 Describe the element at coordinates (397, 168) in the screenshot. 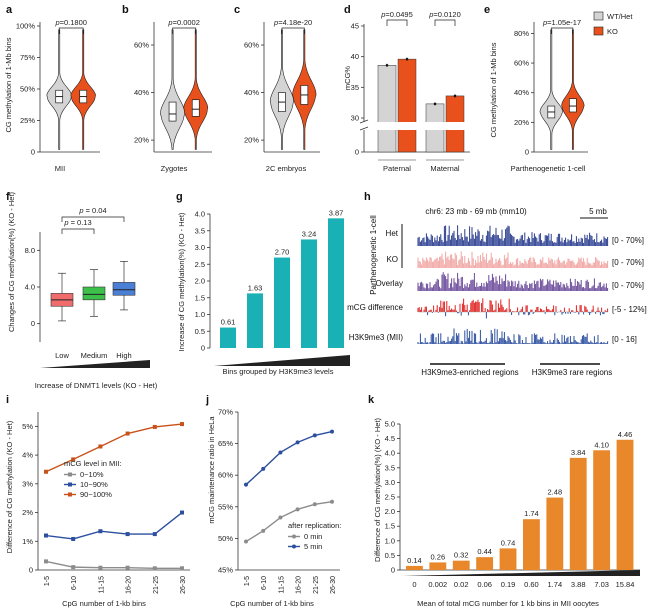

I see `panel-d-category: Paternal` at that location.